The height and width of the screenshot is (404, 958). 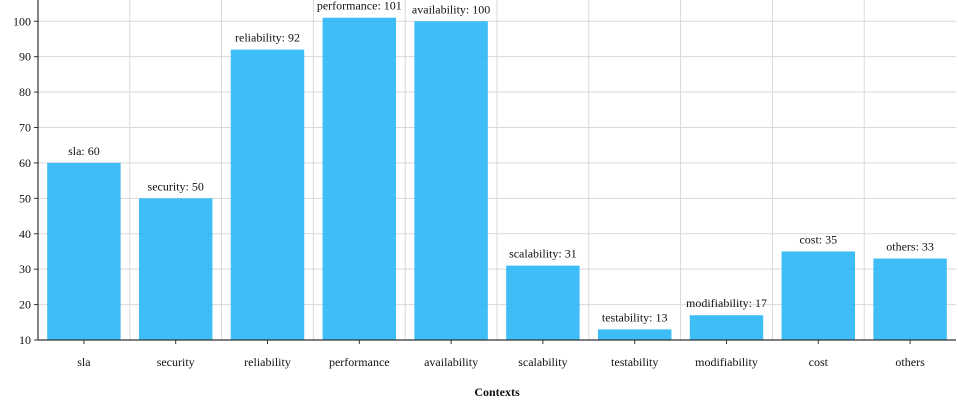 I want to click on x-tick-label-modifiability: modifiability, so click(x=726, y=362).